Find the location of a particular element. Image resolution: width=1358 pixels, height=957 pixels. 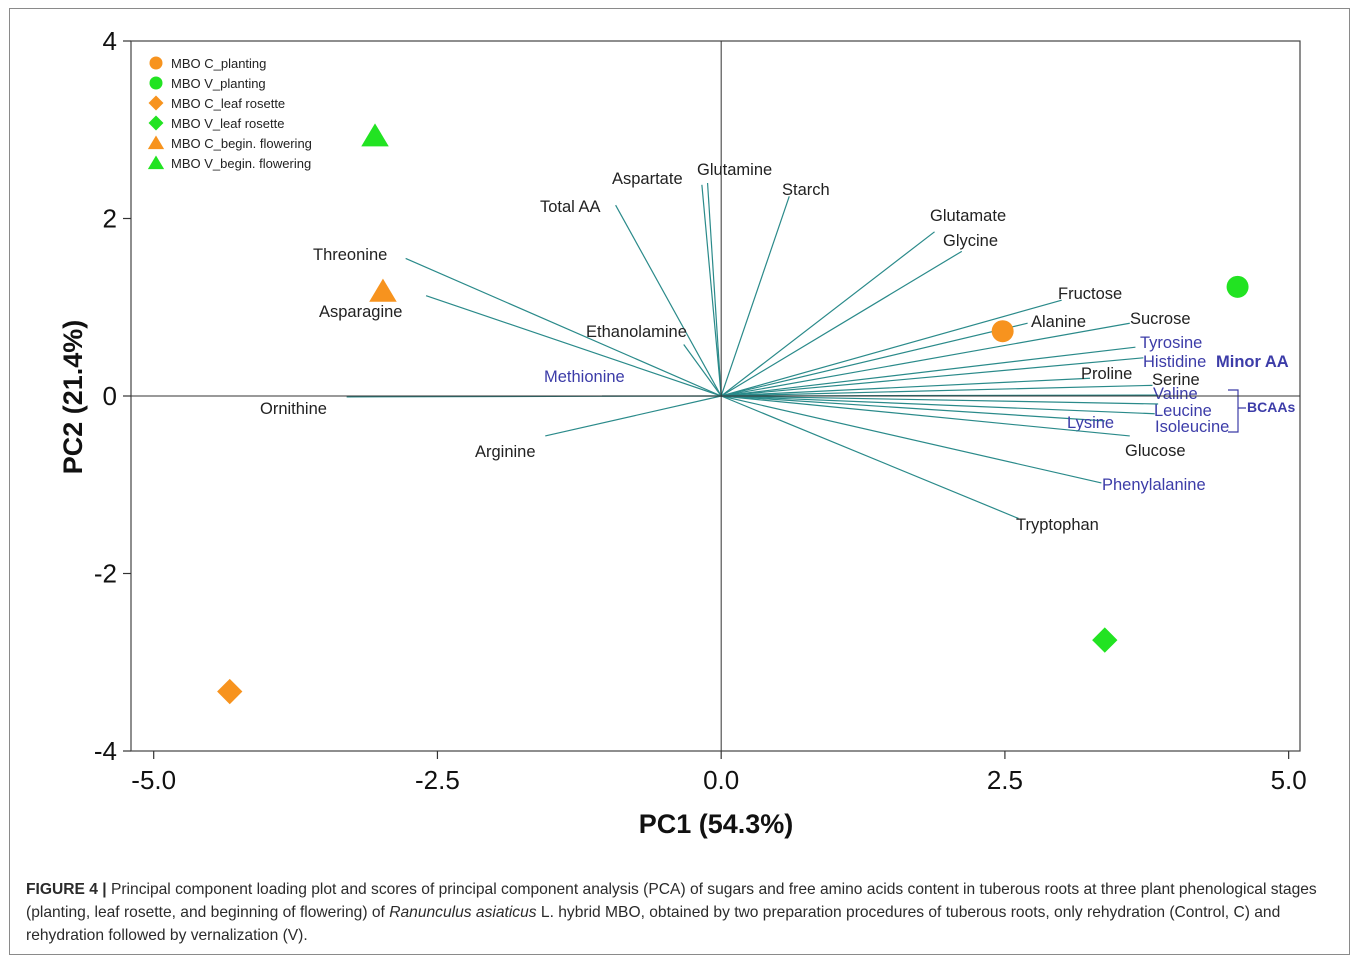

loading-label: Sucrose is located at coordinates (1160, 319).